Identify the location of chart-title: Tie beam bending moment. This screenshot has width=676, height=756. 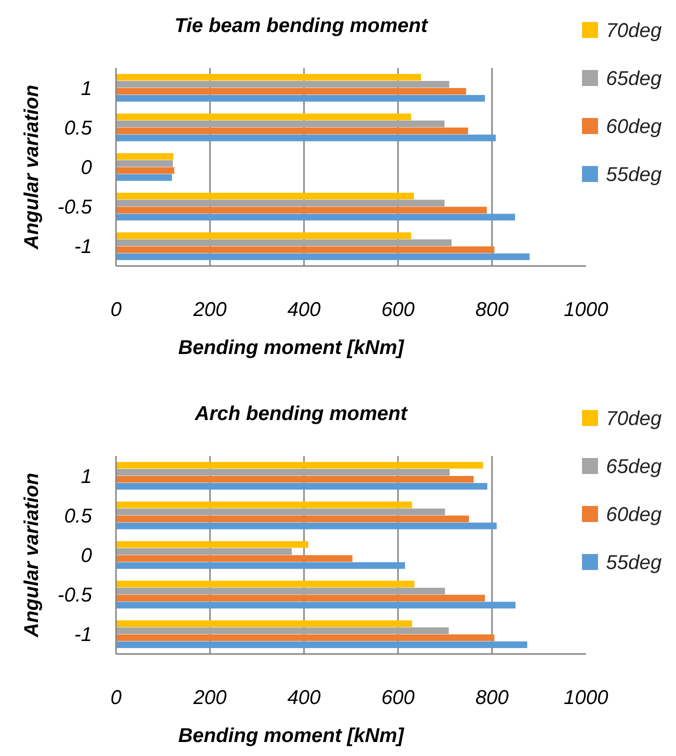
(301, 26).